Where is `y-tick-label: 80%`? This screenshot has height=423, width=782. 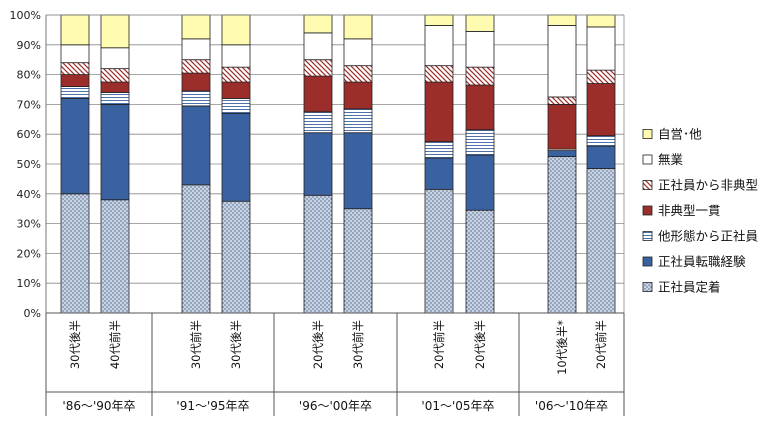
y-tick-label: 80% is located at coordinates (29, 75).